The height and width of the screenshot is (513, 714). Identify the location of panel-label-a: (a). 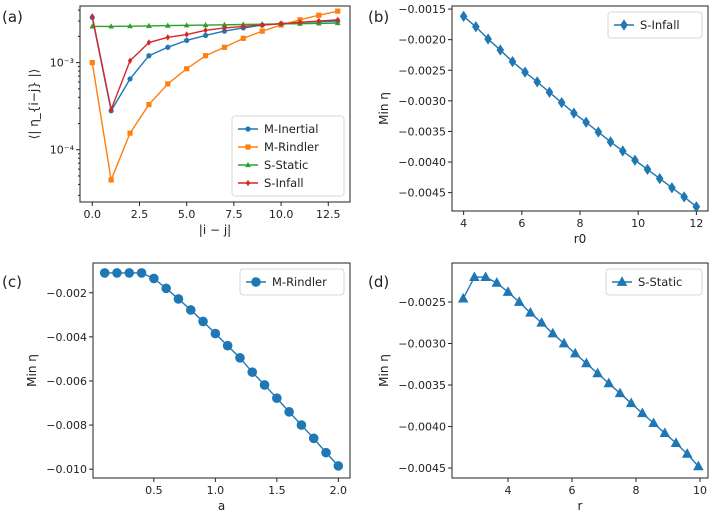
(12, 17).